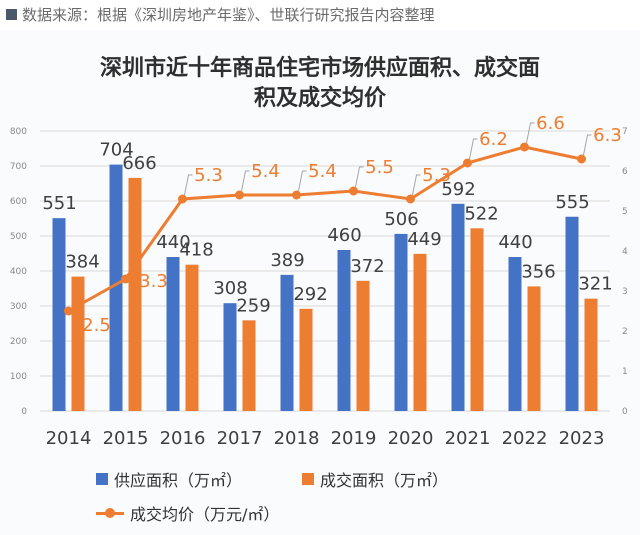 This screenshot has width=640, height=535. I want to click on price-label: 3.3, so click(153, 281).